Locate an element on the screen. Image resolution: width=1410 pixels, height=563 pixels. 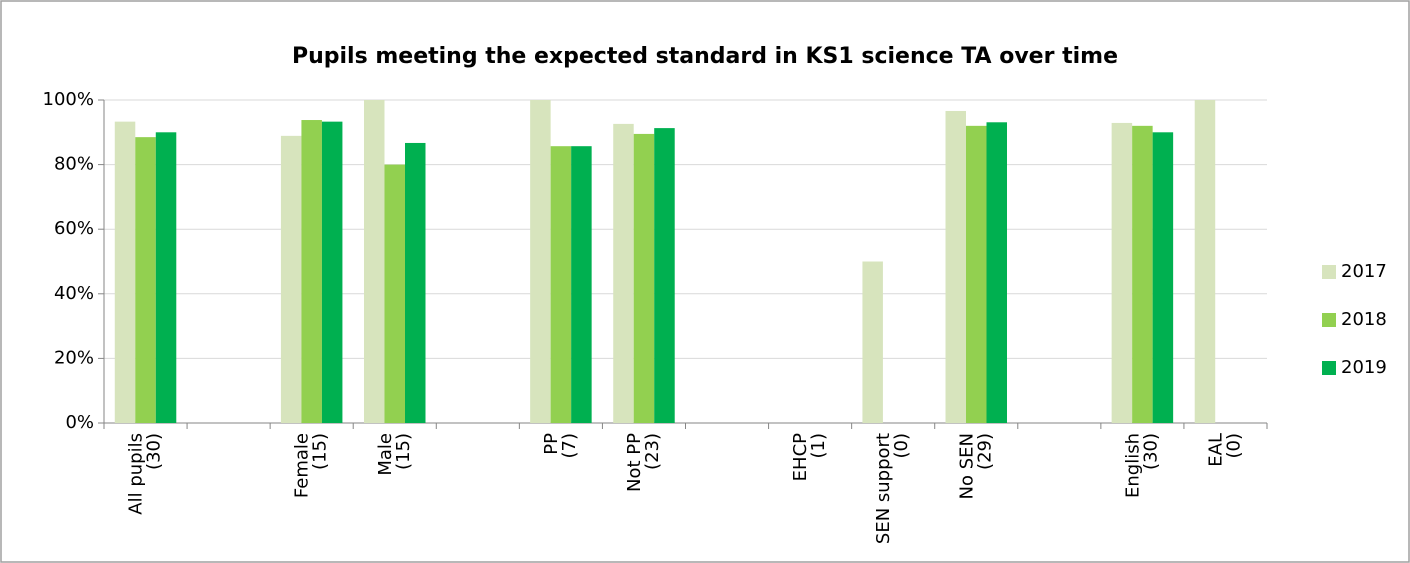
legend-label: 2018 is located at coordinates (1364, 319).